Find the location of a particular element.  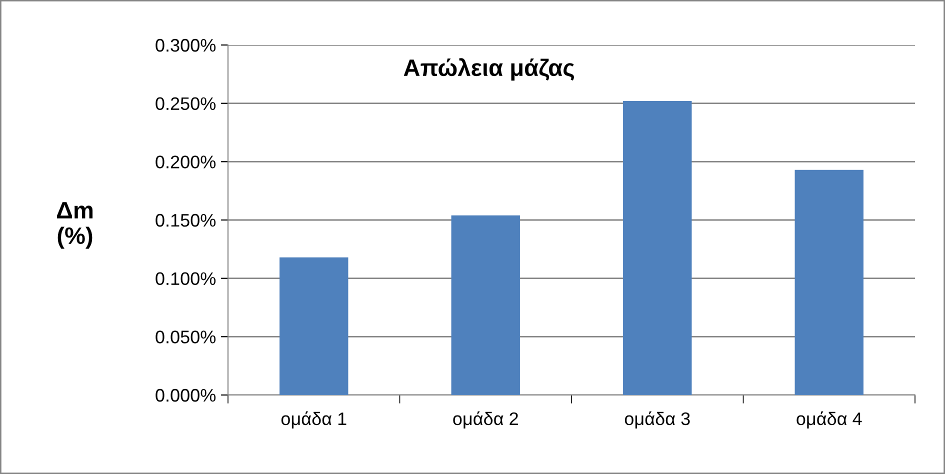

y-tick-label: 0.150% is located at coordinates (186, 220).